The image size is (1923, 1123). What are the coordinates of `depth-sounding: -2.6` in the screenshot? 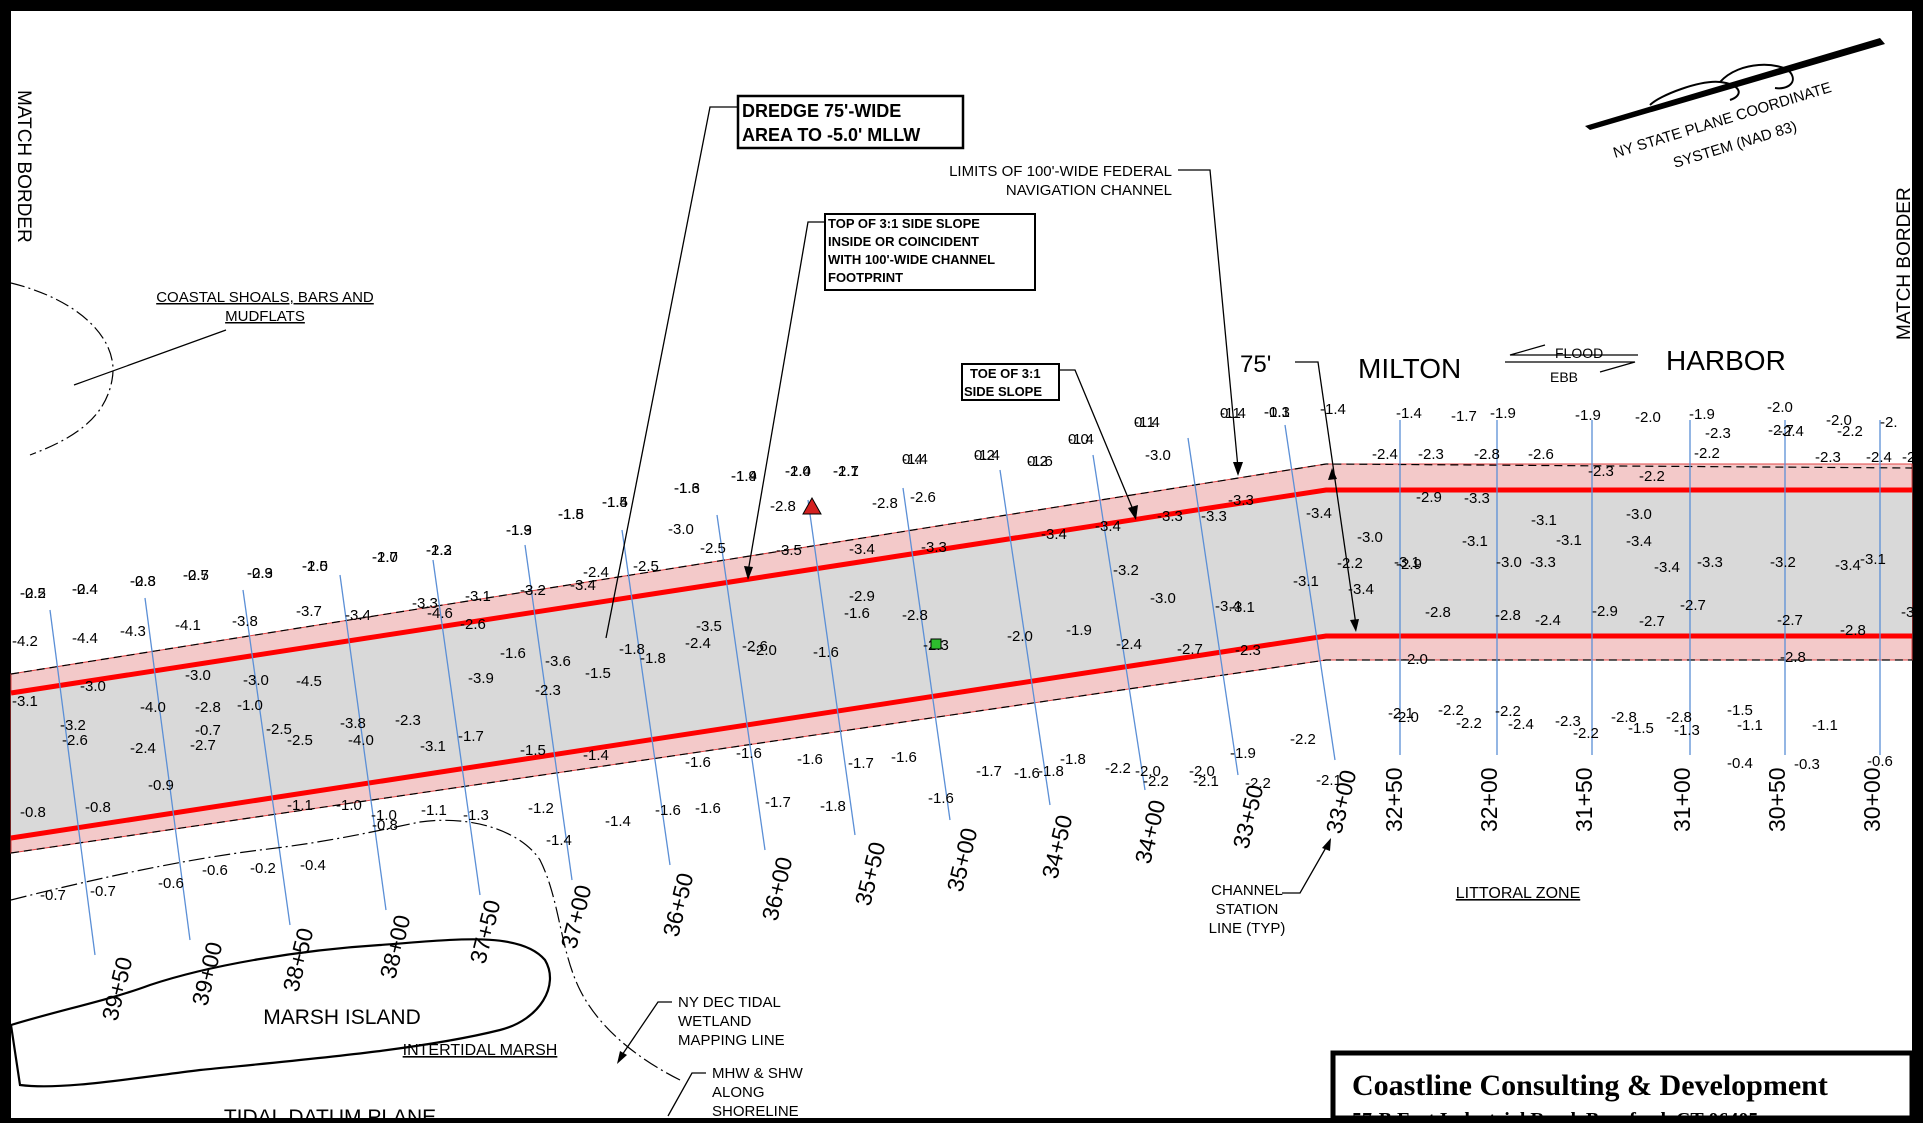 It's located at (1541, 454).